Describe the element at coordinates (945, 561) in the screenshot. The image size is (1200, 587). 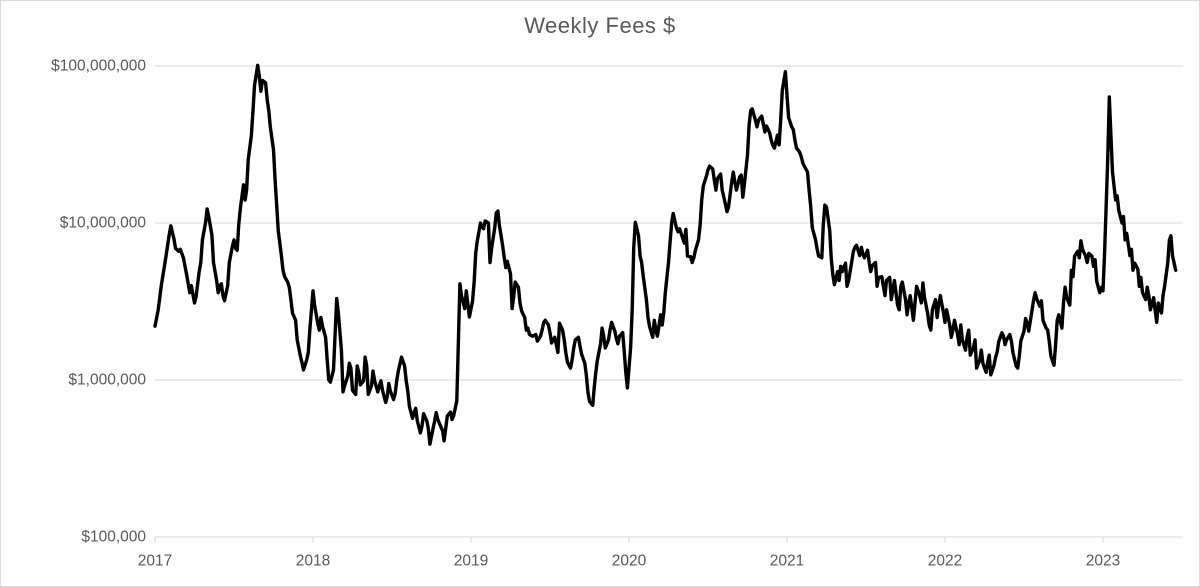
I see `x-tick-label: 2022` at that location.